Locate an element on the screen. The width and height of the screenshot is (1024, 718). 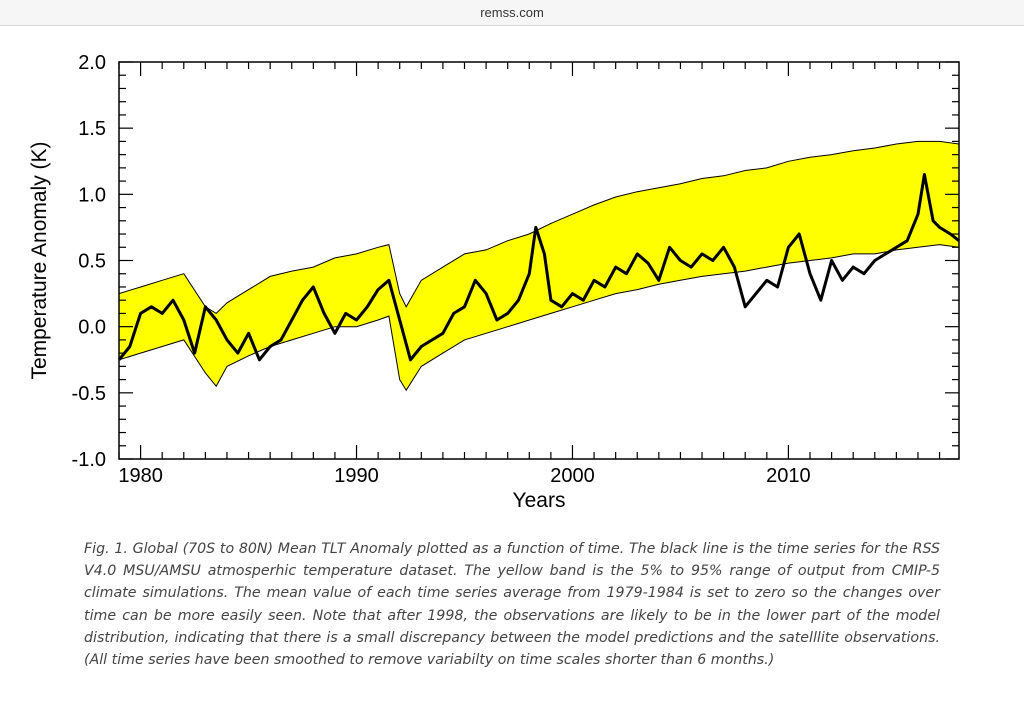
site-url: remss.com is located at coordinates (512, 12).